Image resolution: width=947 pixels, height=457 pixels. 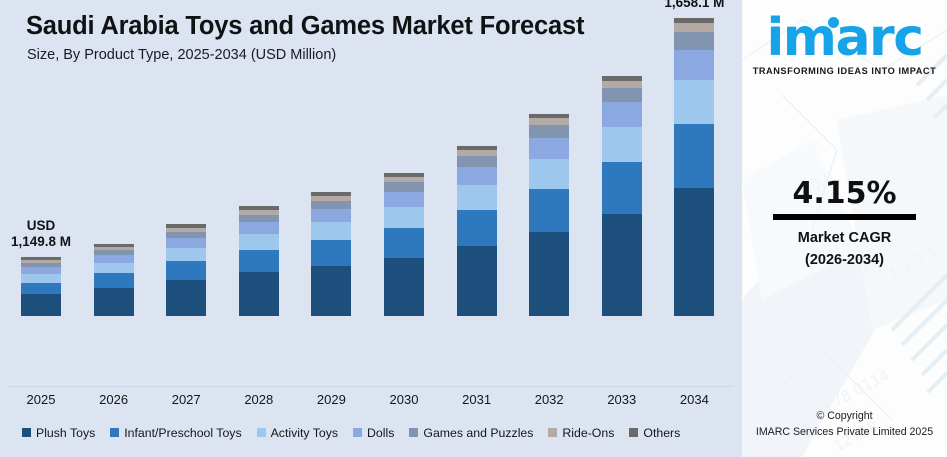 What do you see at coordinates (654, 433) in the screenshot?
I see `legend-item-others: Others` at bounding box center [654, 433].